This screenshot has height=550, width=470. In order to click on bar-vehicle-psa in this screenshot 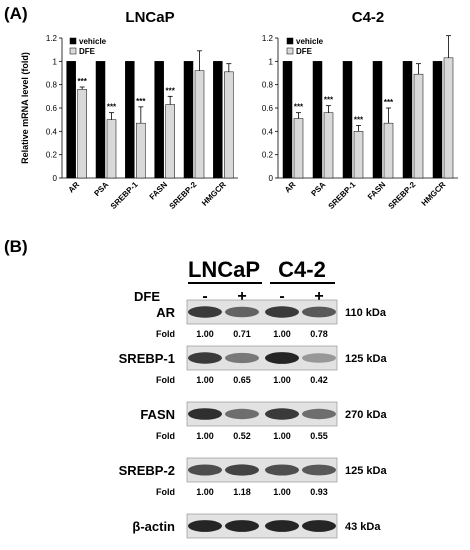, I will do `click(100, 120)`.